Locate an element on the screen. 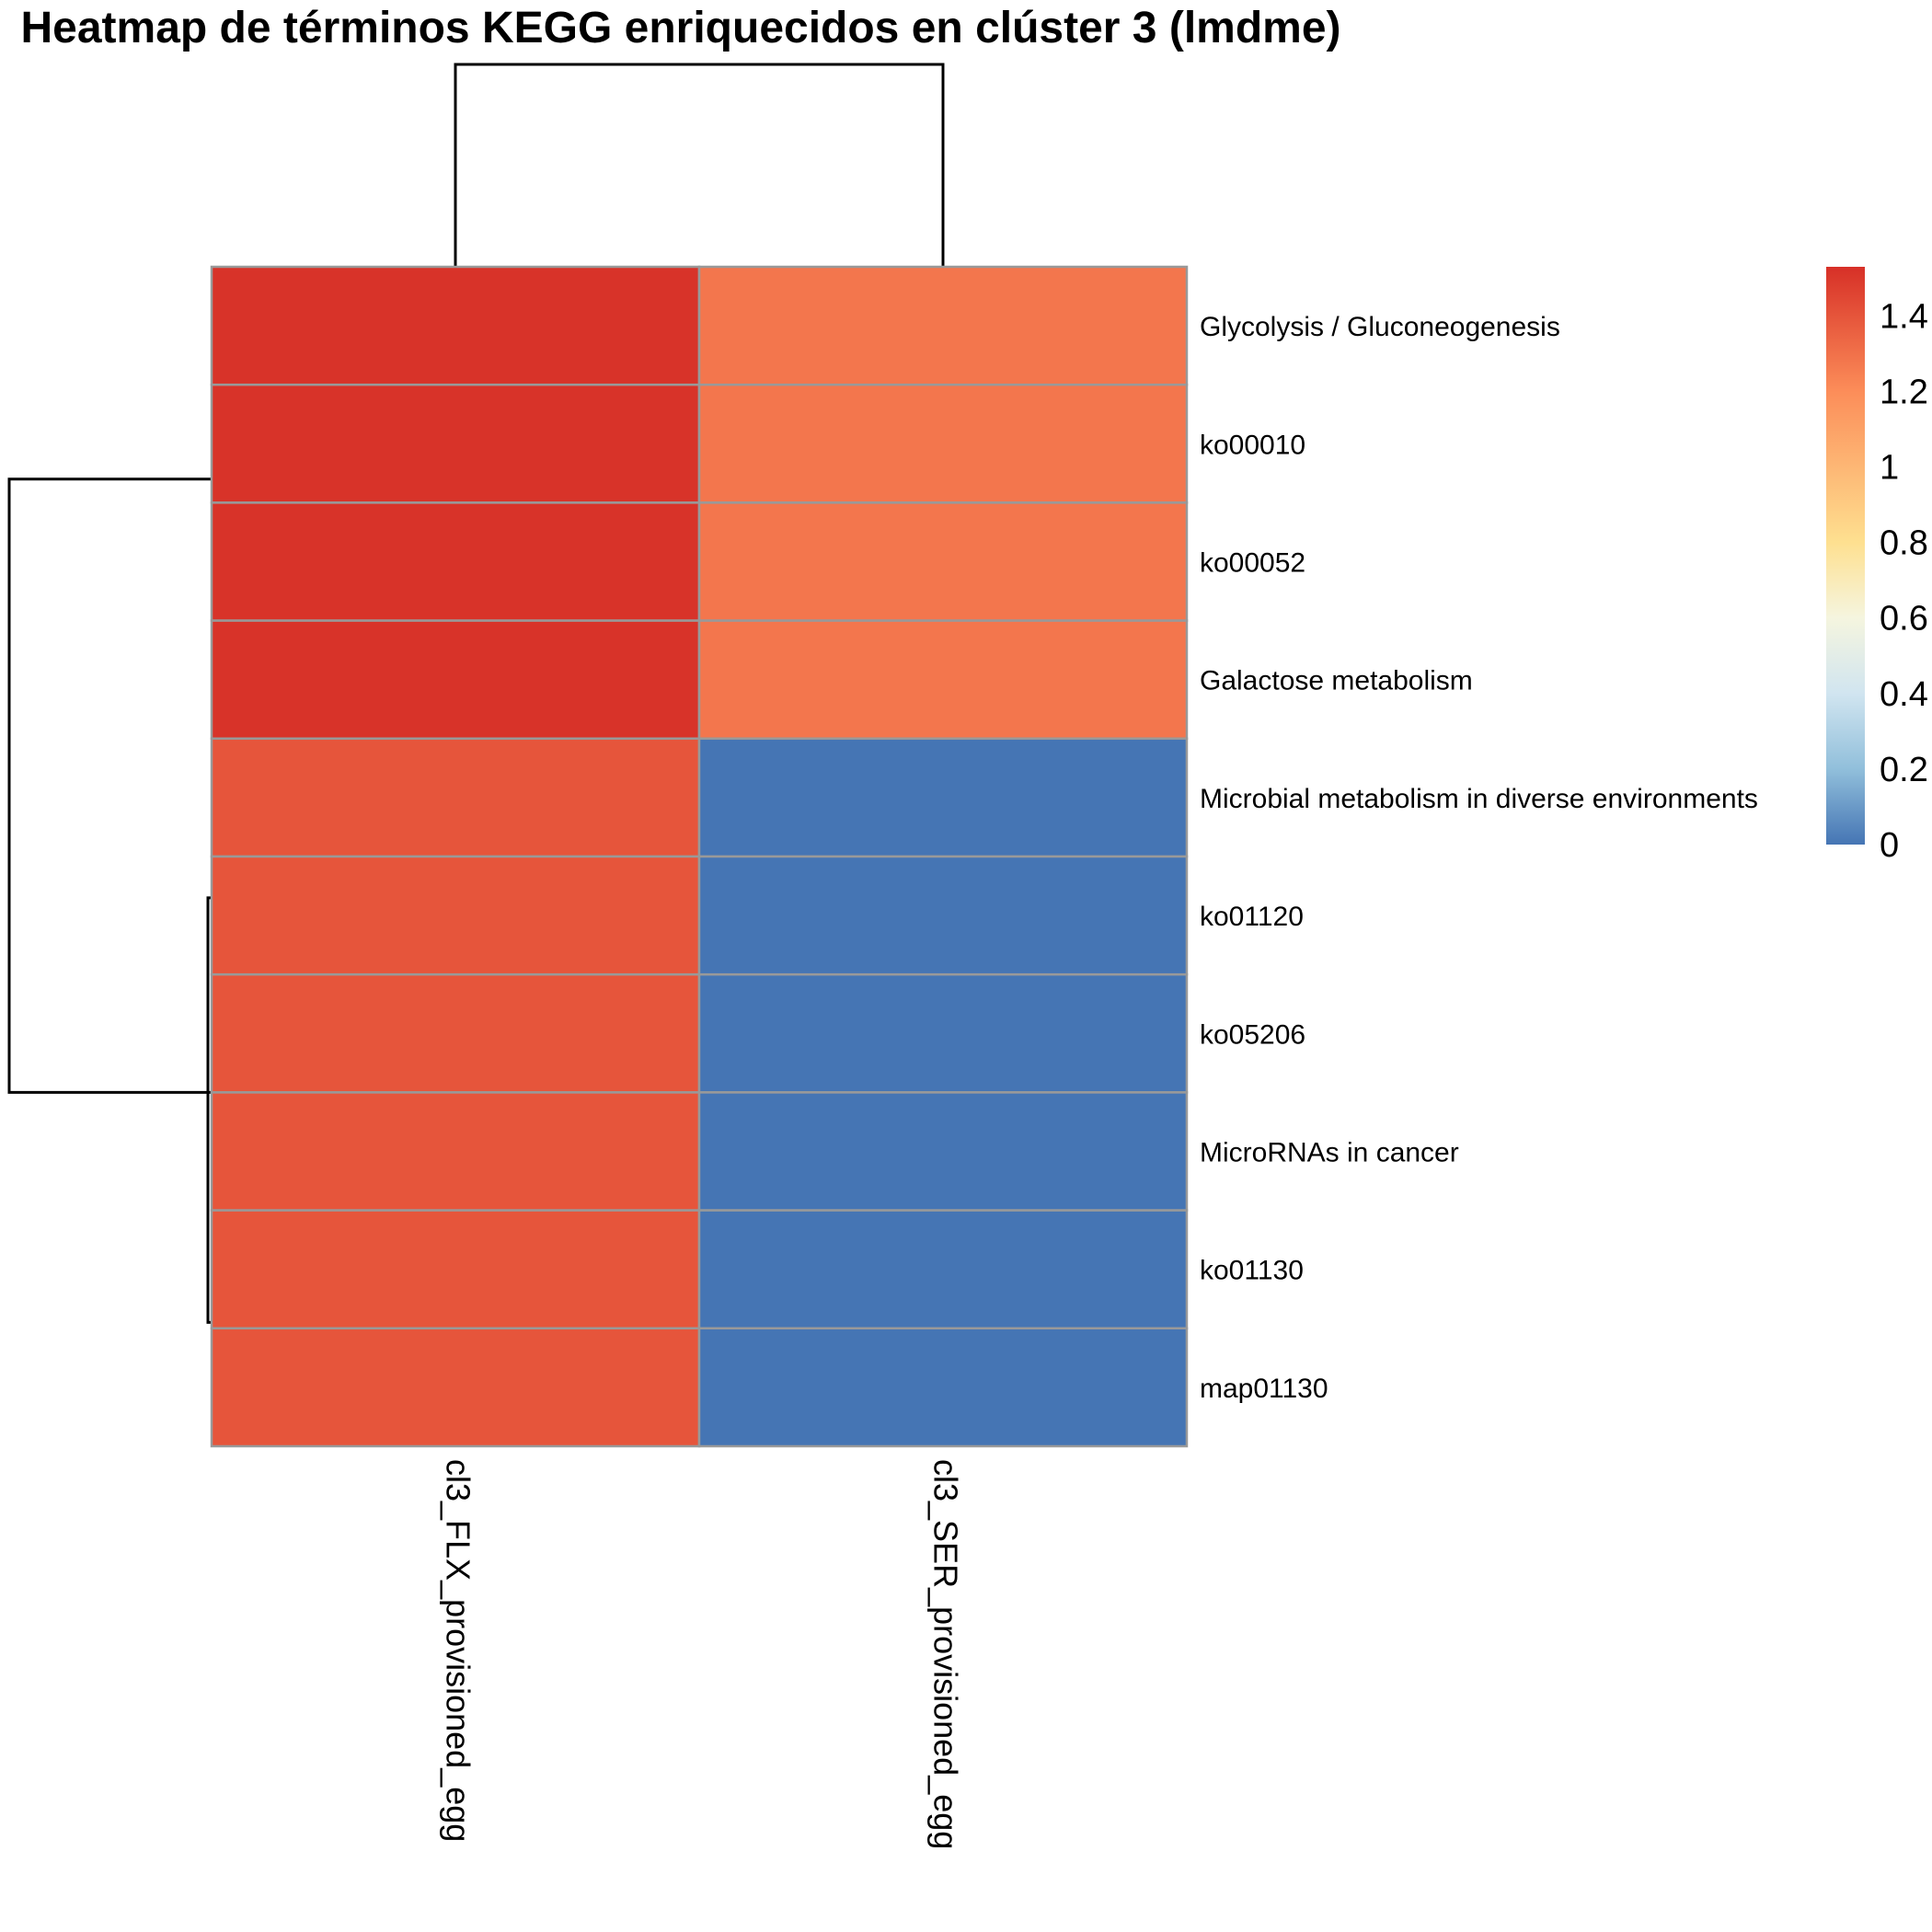 The width and height of the screenshot is (1932, 1932). legend-tick-label: 1.2 is located at coordinates (1904, 392).